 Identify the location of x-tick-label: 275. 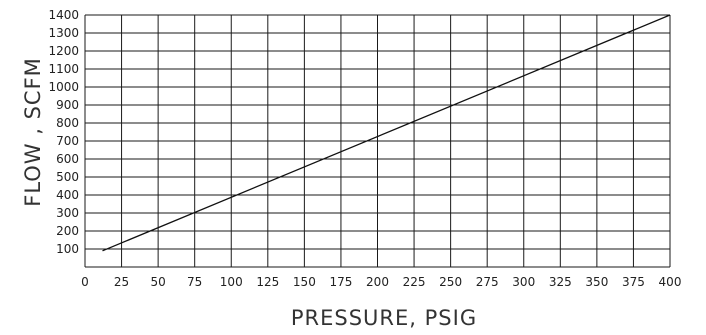
(487, 282).